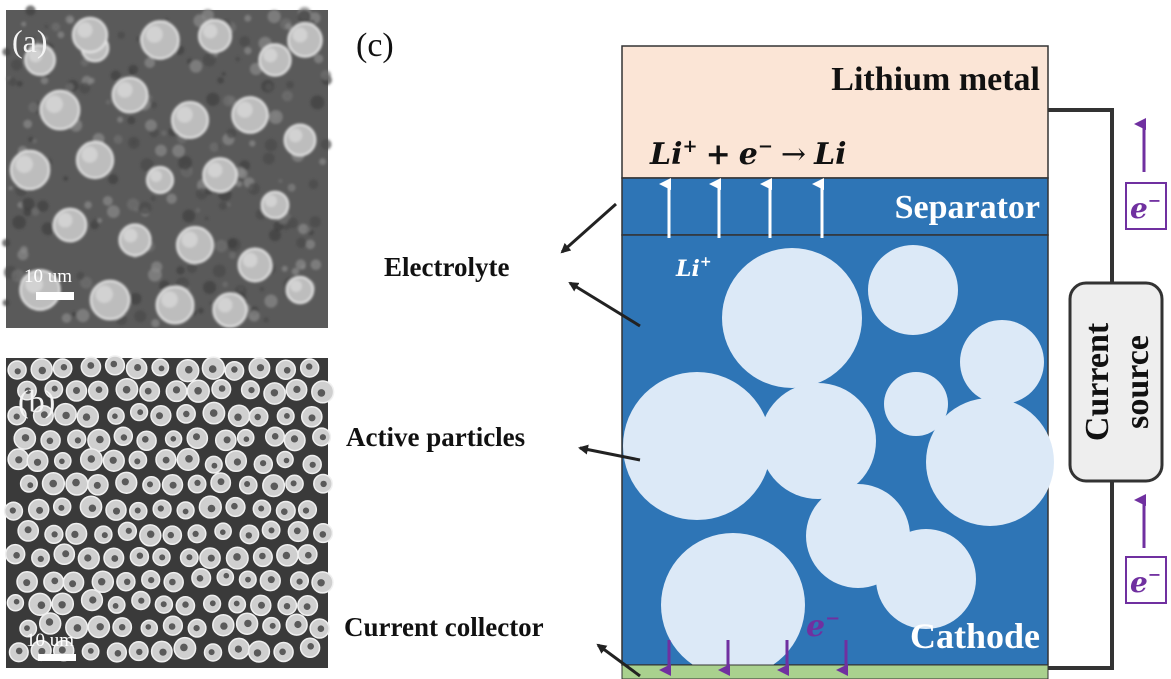 This screenshot has height=679, width=1171. What do you see at coordinates (36, 401) in the screenshot?
I see `panel-label-b: (b)` at bounding box center [36, 401].